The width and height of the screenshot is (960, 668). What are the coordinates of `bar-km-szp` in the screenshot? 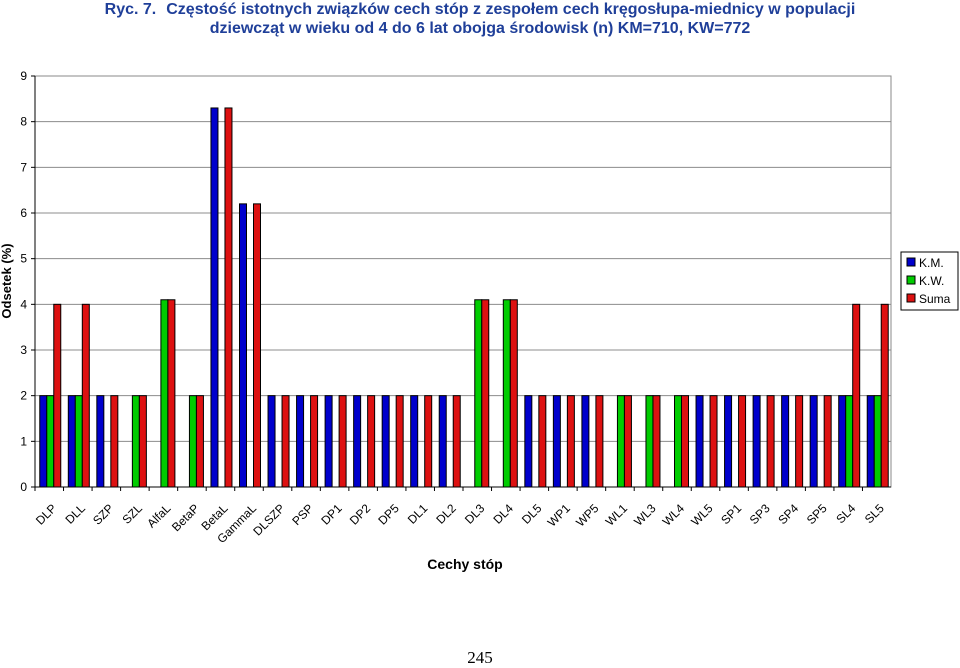 It's located at (100, 441).